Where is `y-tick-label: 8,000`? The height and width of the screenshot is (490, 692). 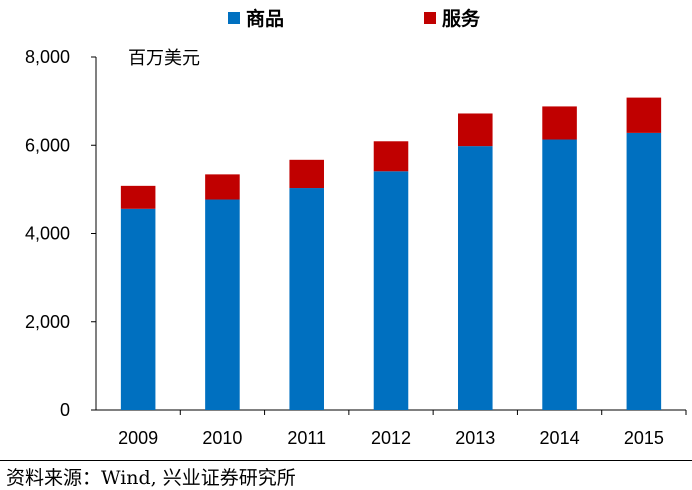 y-tick-label: 8,000 is located at coordinates (47, 57).